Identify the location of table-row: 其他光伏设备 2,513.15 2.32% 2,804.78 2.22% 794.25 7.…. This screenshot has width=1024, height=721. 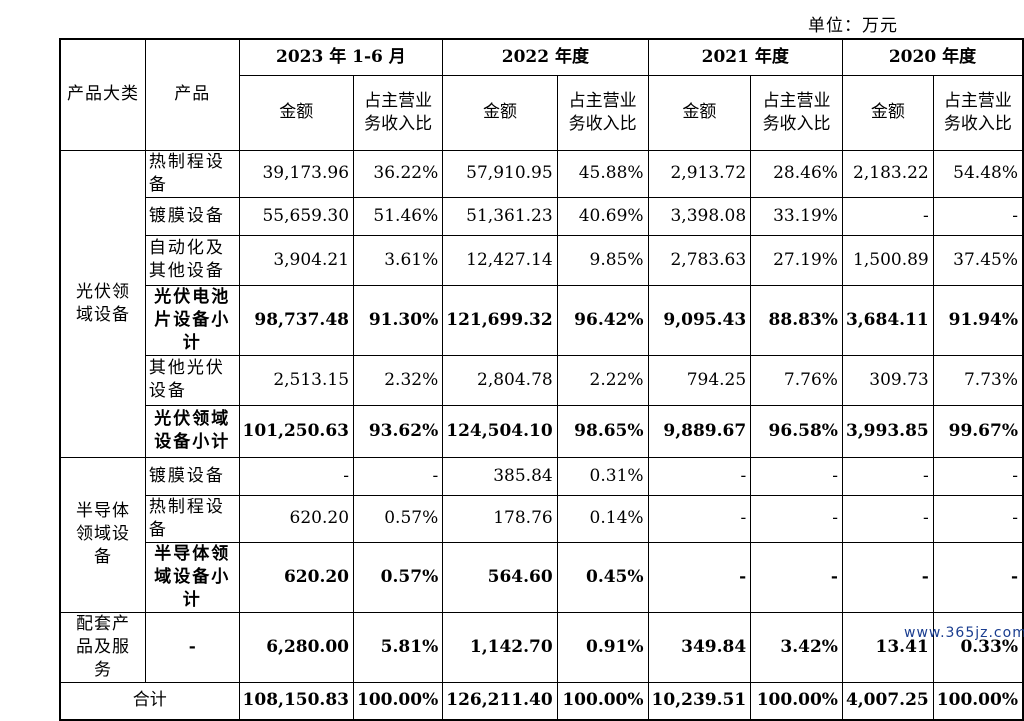
(542, 380).